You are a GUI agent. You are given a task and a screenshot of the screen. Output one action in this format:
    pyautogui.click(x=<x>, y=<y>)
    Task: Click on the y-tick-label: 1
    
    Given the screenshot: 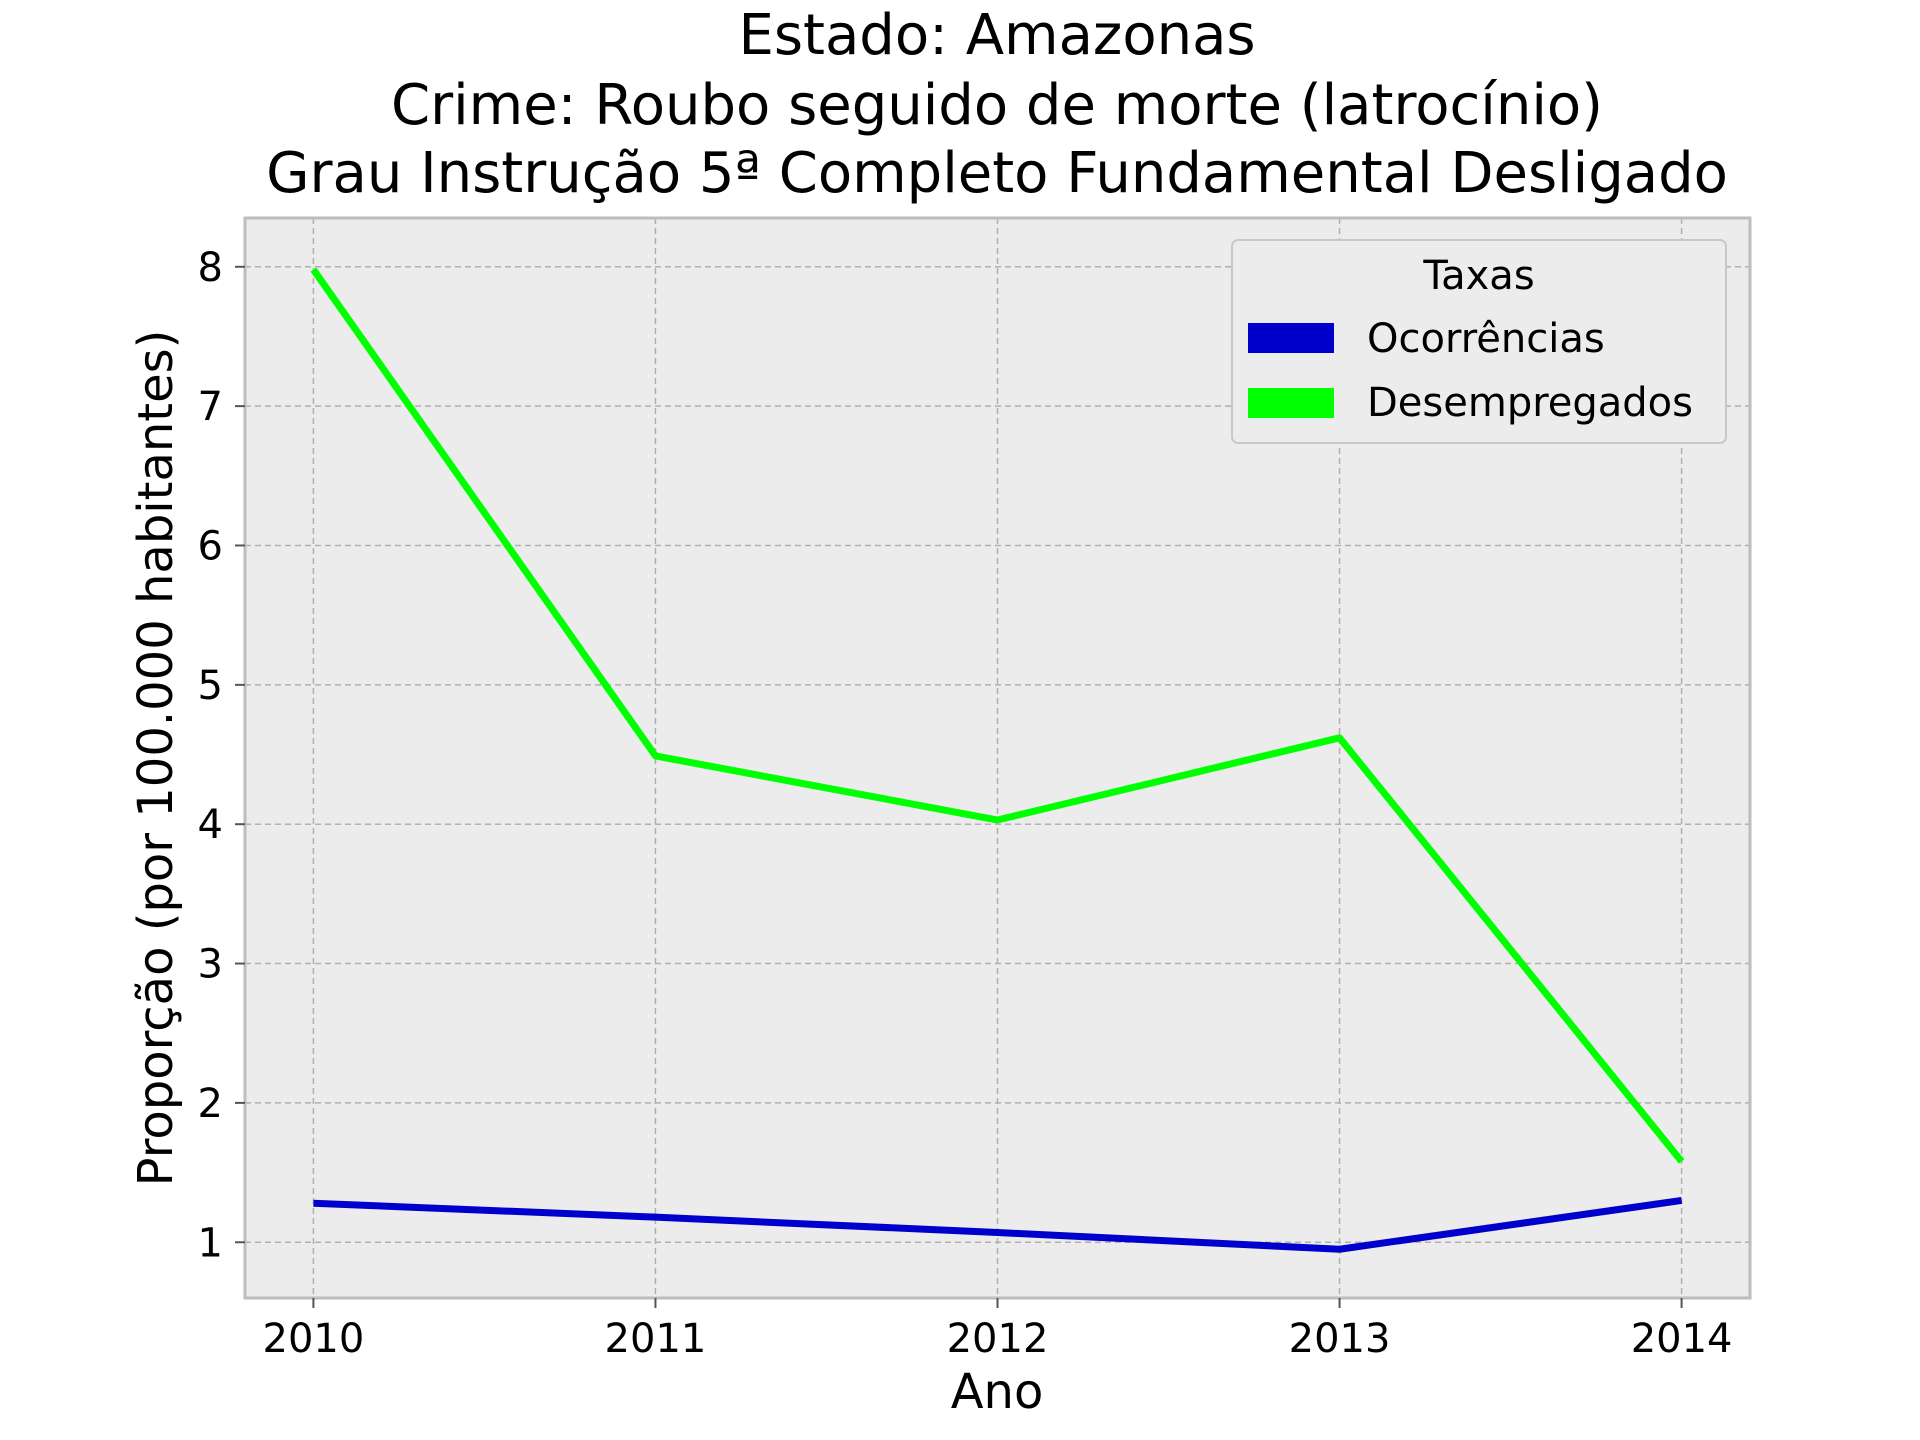 What is the action you would take?
    pyautogui.click(x=210, y=1243)
    